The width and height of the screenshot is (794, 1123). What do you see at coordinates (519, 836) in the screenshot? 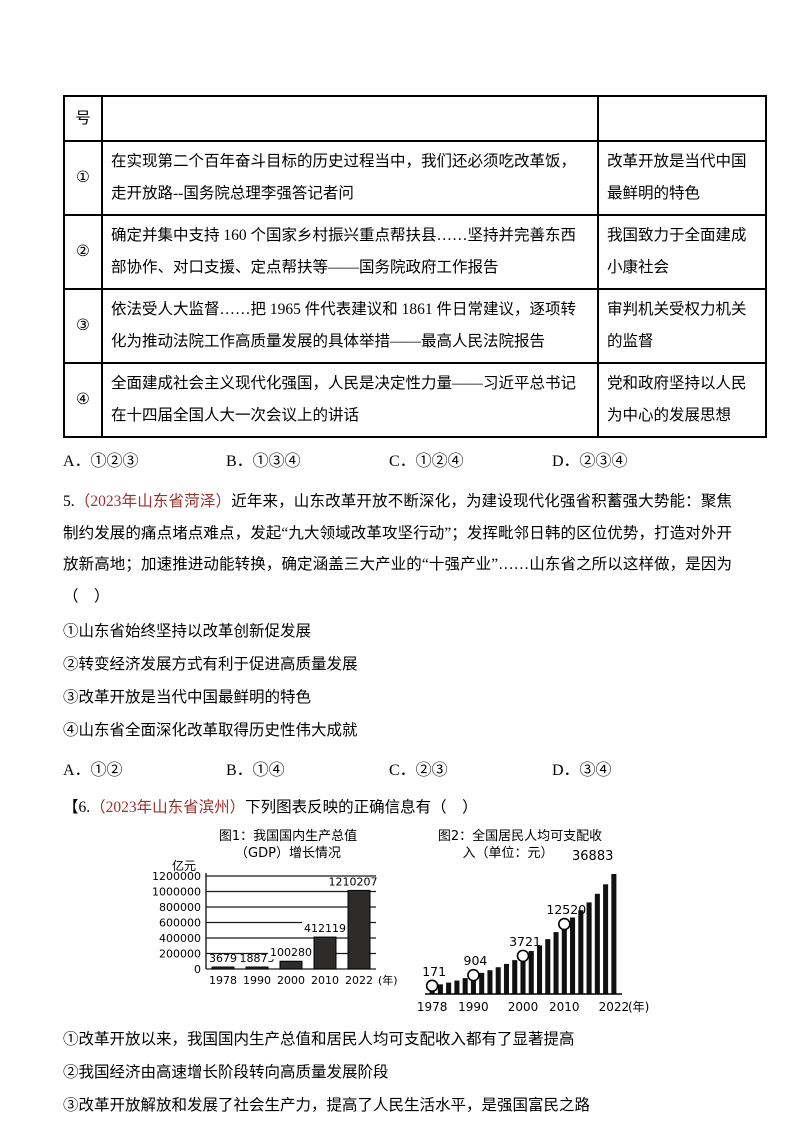
I see `svg-text: 图2：全国居民人均可支配收` at bounding box center [519, 836].